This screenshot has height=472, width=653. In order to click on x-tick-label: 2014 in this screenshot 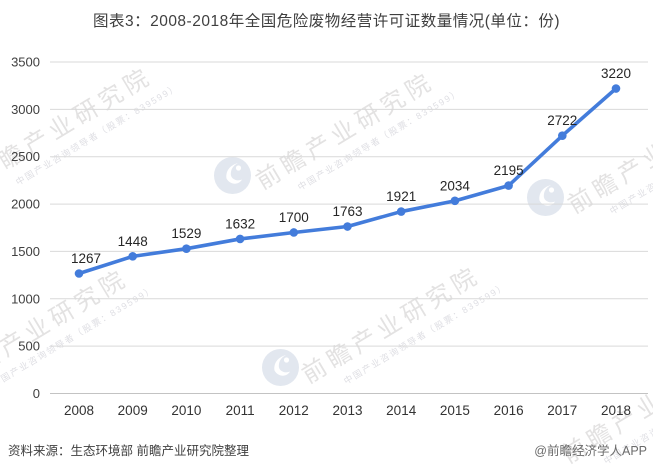, I will do `click(401, 410)`.